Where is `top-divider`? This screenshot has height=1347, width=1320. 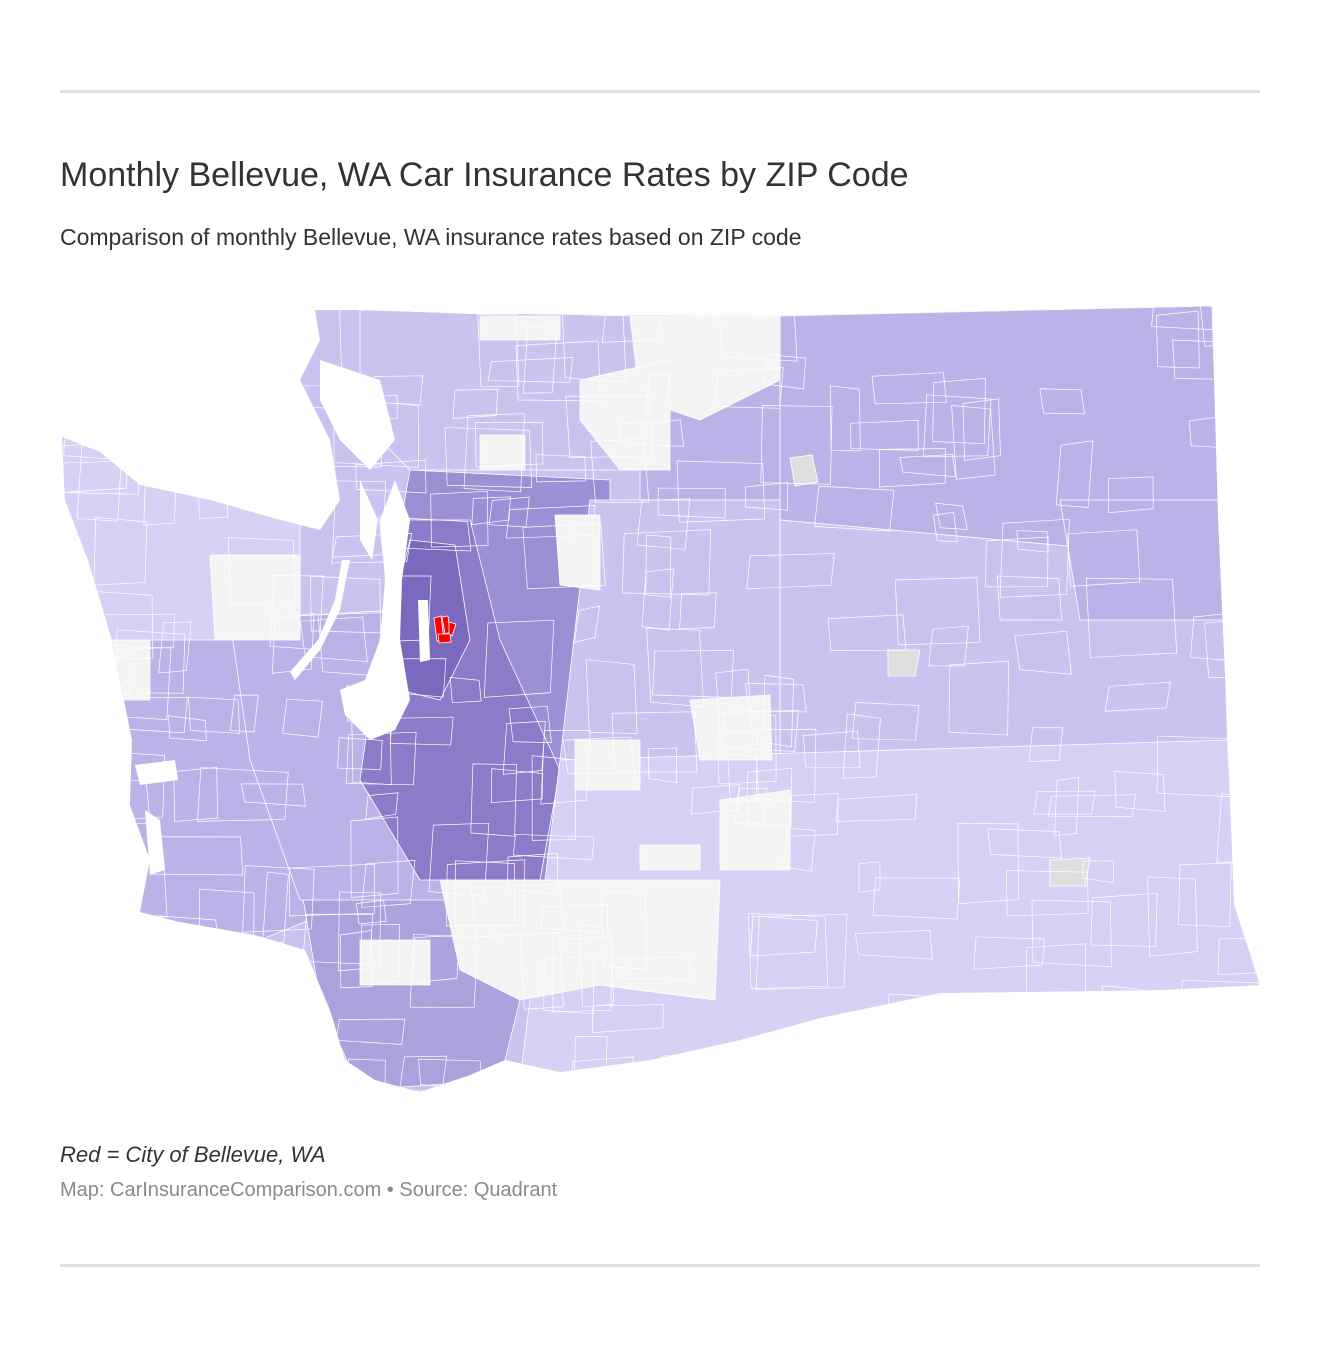 top-divider is located at coordinates (660, 91).